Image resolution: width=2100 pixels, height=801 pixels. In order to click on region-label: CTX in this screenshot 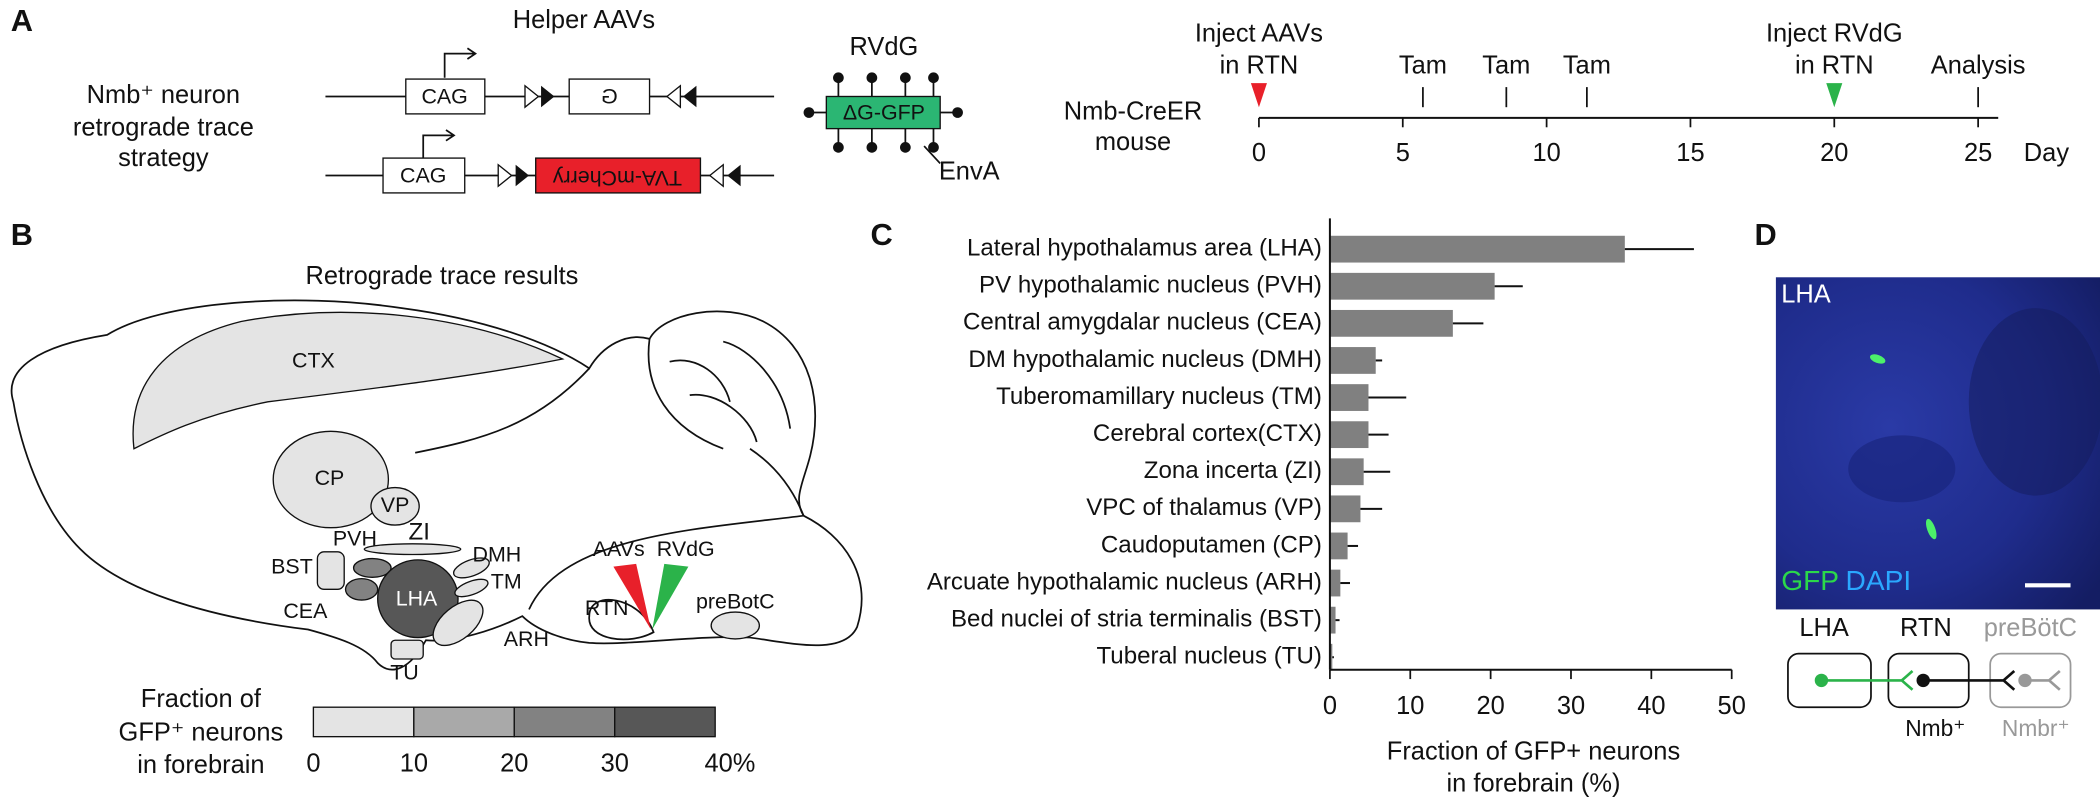, I will do `click(313, 360)`.